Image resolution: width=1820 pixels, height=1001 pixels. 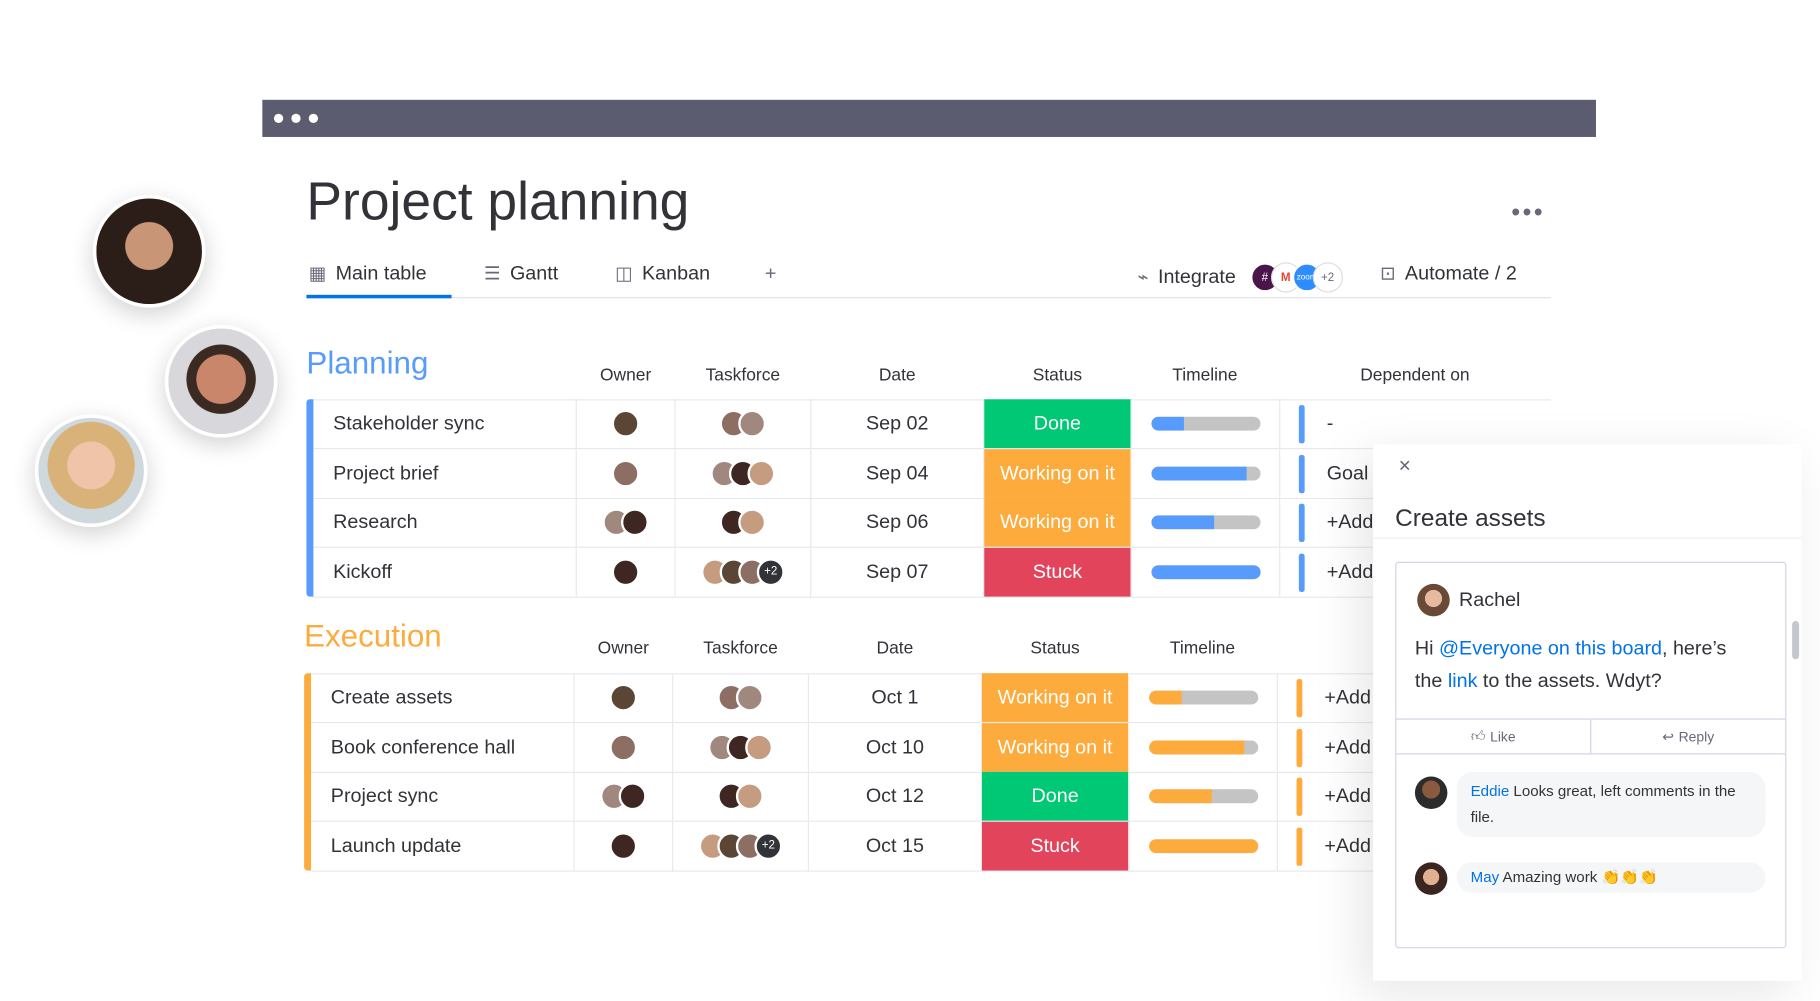 What do you see at coordinates (367, 273) in the screenshot?
I see `tab-main-table: ▦ Main table` at bounding box center [367, 273].